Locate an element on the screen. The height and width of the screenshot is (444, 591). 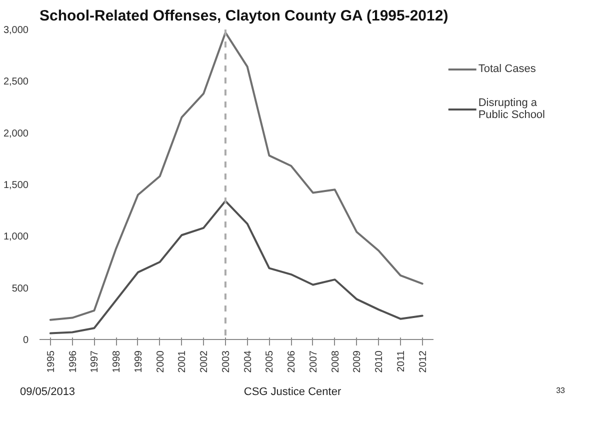
y-tick-label: 2,500 is located at coordinates (16, 82).